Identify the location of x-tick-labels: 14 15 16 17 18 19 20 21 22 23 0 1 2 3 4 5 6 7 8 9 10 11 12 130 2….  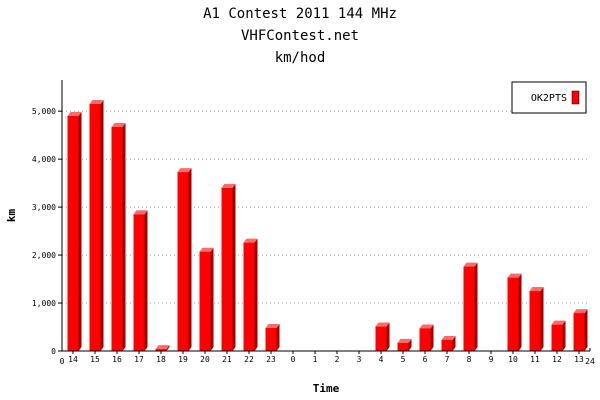
(327, 360).